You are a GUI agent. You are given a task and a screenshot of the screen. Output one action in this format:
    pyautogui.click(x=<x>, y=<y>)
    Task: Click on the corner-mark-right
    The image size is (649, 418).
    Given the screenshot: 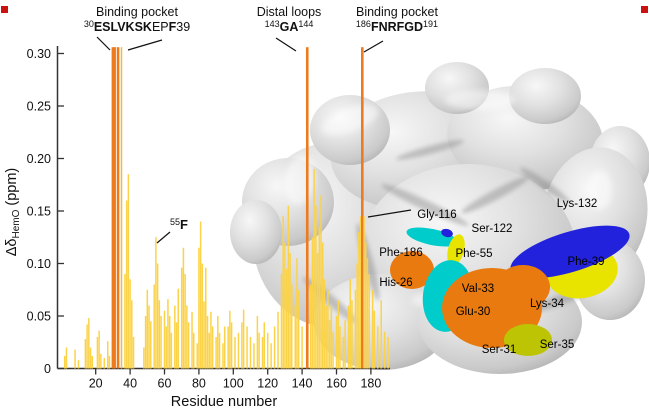 What is the action you would take?
    pyautogui.click(x=644, y=9)
    